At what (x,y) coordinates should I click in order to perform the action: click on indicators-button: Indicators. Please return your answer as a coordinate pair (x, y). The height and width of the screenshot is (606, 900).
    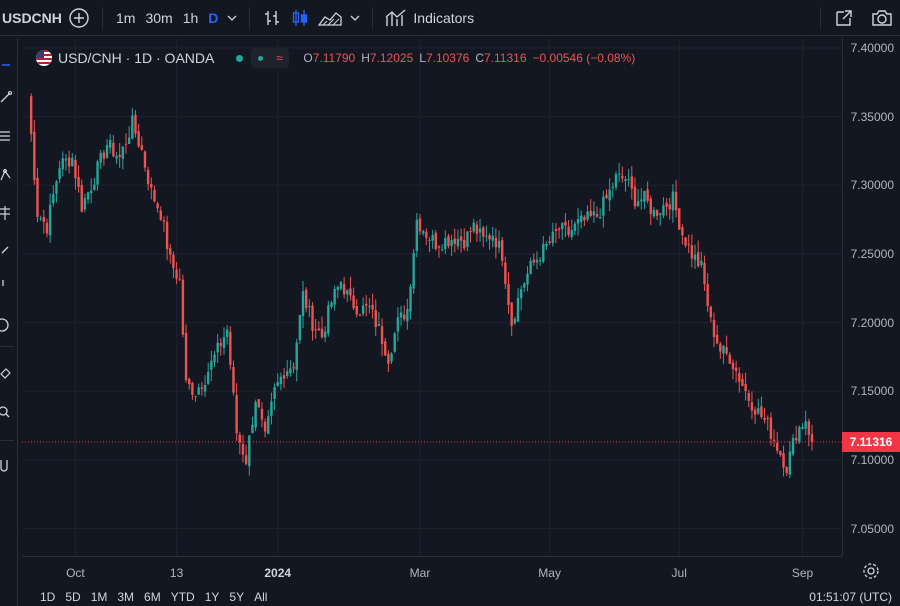
    Looking at the image, I should click on (429, 18).